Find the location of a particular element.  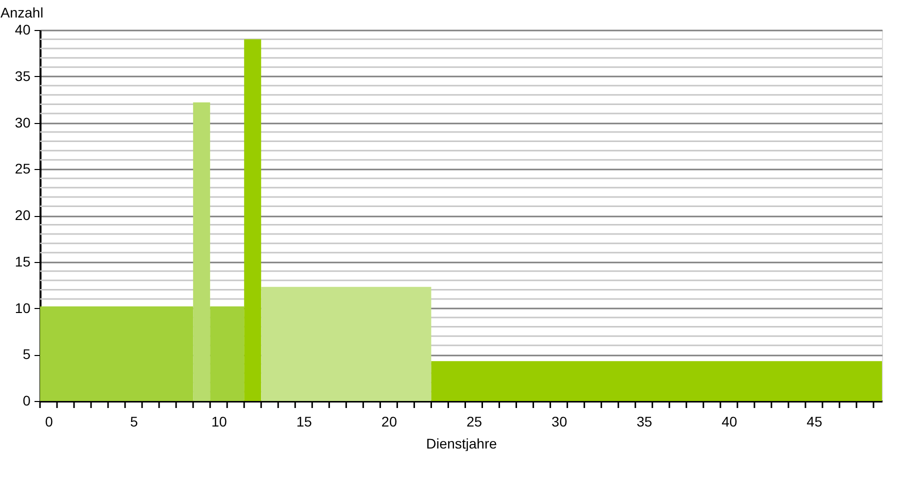

y-tick-label: 0 is located at coordinates (26, 400).